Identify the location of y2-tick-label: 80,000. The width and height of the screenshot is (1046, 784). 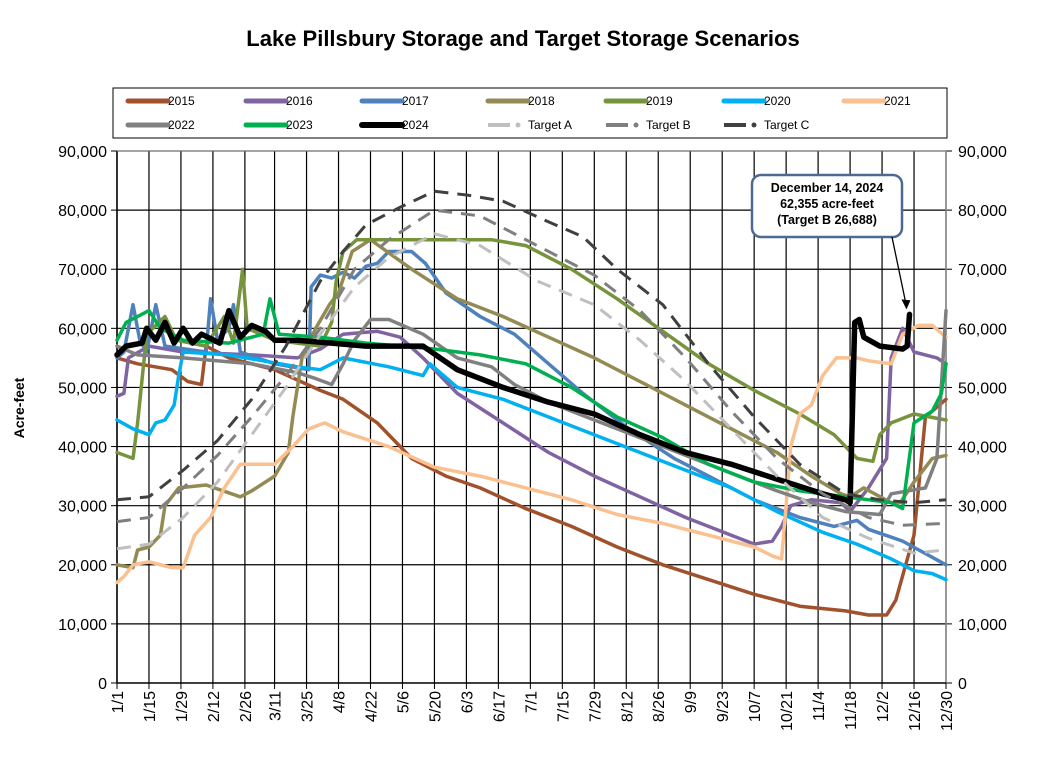
(982, 211).